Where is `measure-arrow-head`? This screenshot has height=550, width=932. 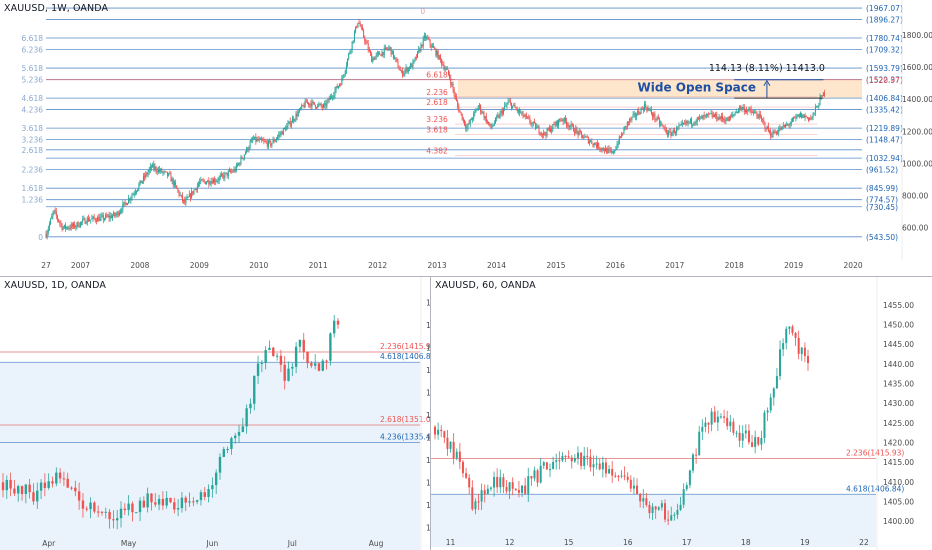 measure-arrow-head is located at coordinates (767, 83).